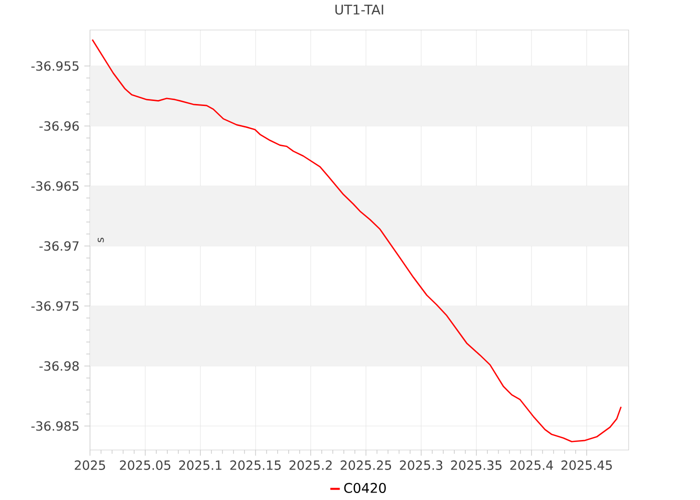 The image size is (700, 500). I want to click on legend-label: C0420, so click(365, 487).